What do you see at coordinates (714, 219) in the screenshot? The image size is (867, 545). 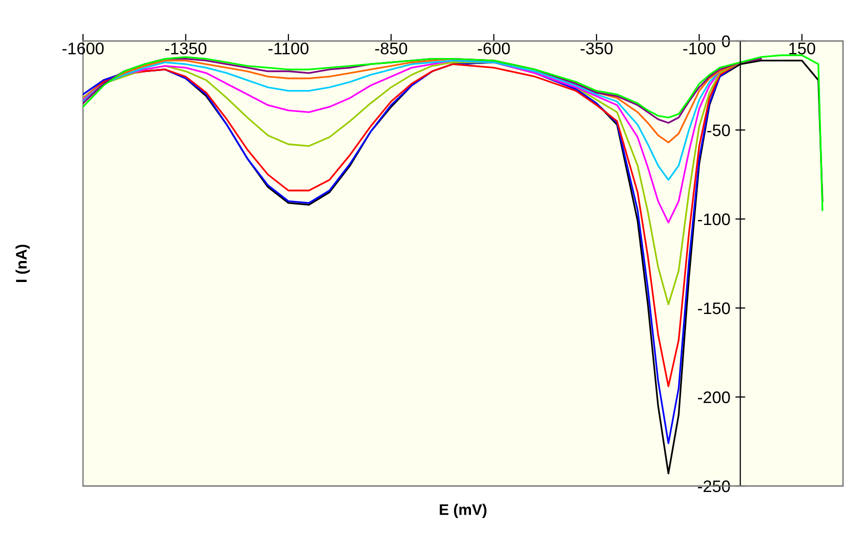 I see `y-tick-label: -100` at bounding box center [714, 219].